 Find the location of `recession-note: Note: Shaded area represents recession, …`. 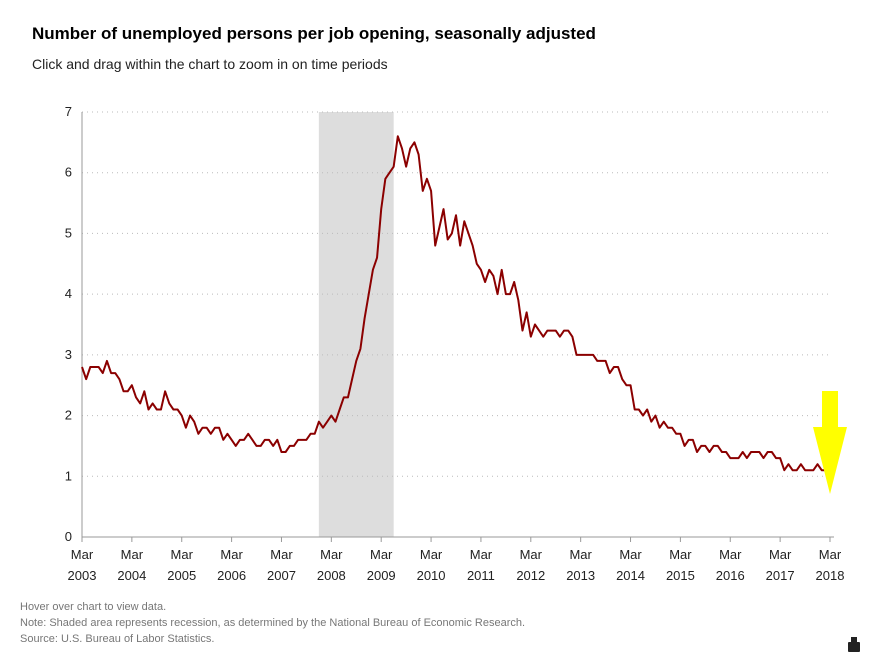

recession-note: Note: Shaded area represents recession, … is located at coordinates (273, 623).